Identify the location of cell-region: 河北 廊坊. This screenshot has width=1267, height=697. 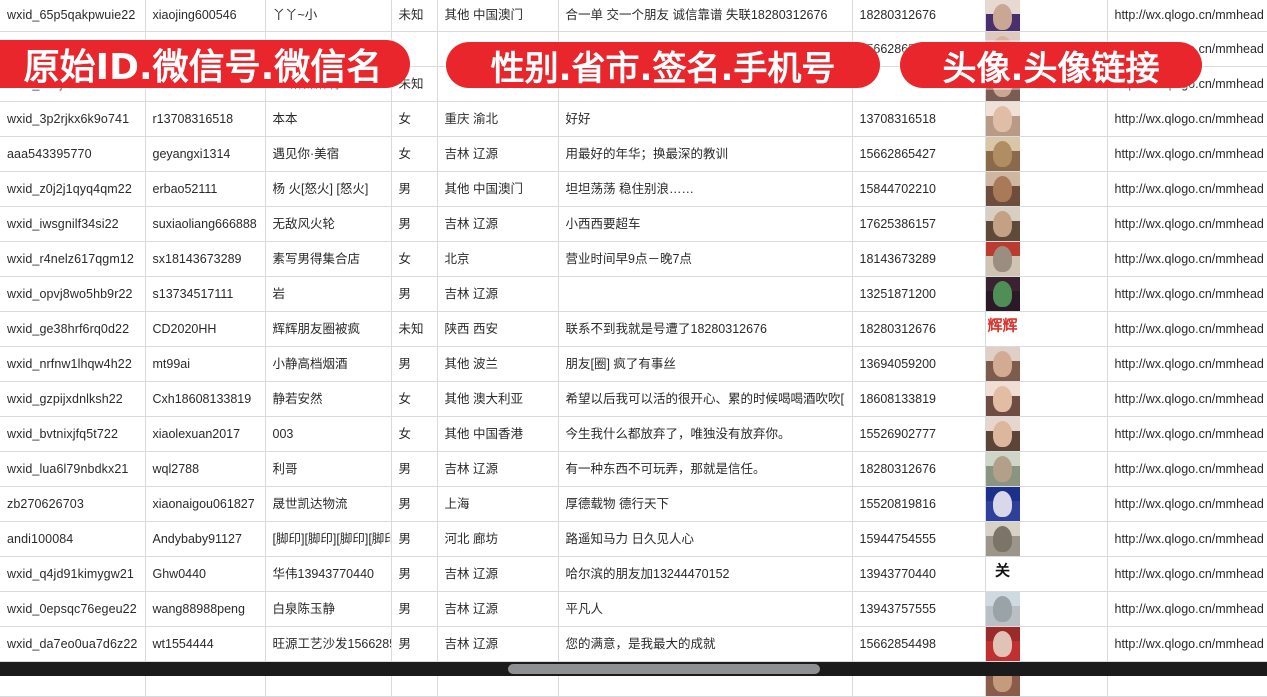
(498, 539).